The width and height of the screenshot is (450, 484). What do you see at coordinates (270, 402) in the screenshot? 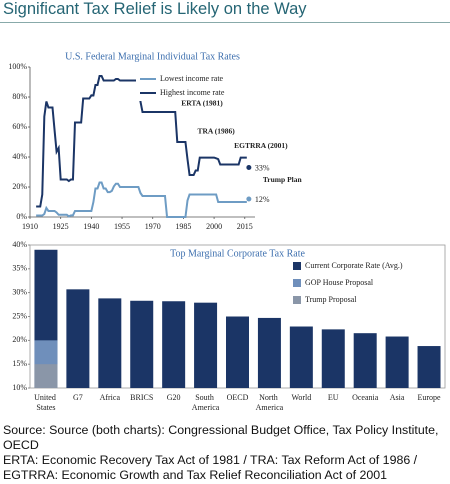
I see `x-tick-label: North America` at bounding box center [270, 402].